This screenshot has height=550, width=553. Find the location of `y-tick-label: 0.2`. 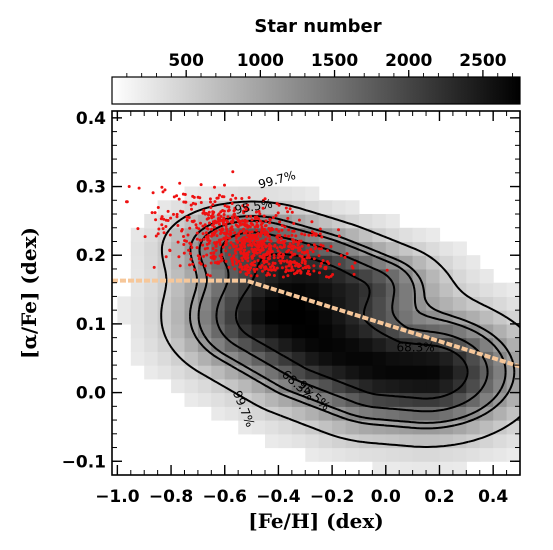

y-tick-label: 0.2 is located at coordinates (91, 256).